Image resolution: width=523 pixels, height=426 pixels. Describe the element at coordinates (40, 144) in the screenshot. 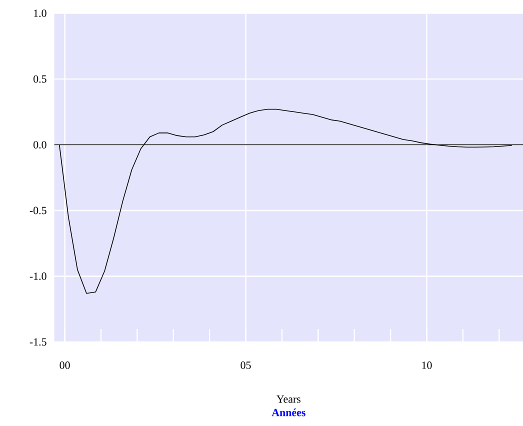

I see `y-tick-label: 0.0` at that location.